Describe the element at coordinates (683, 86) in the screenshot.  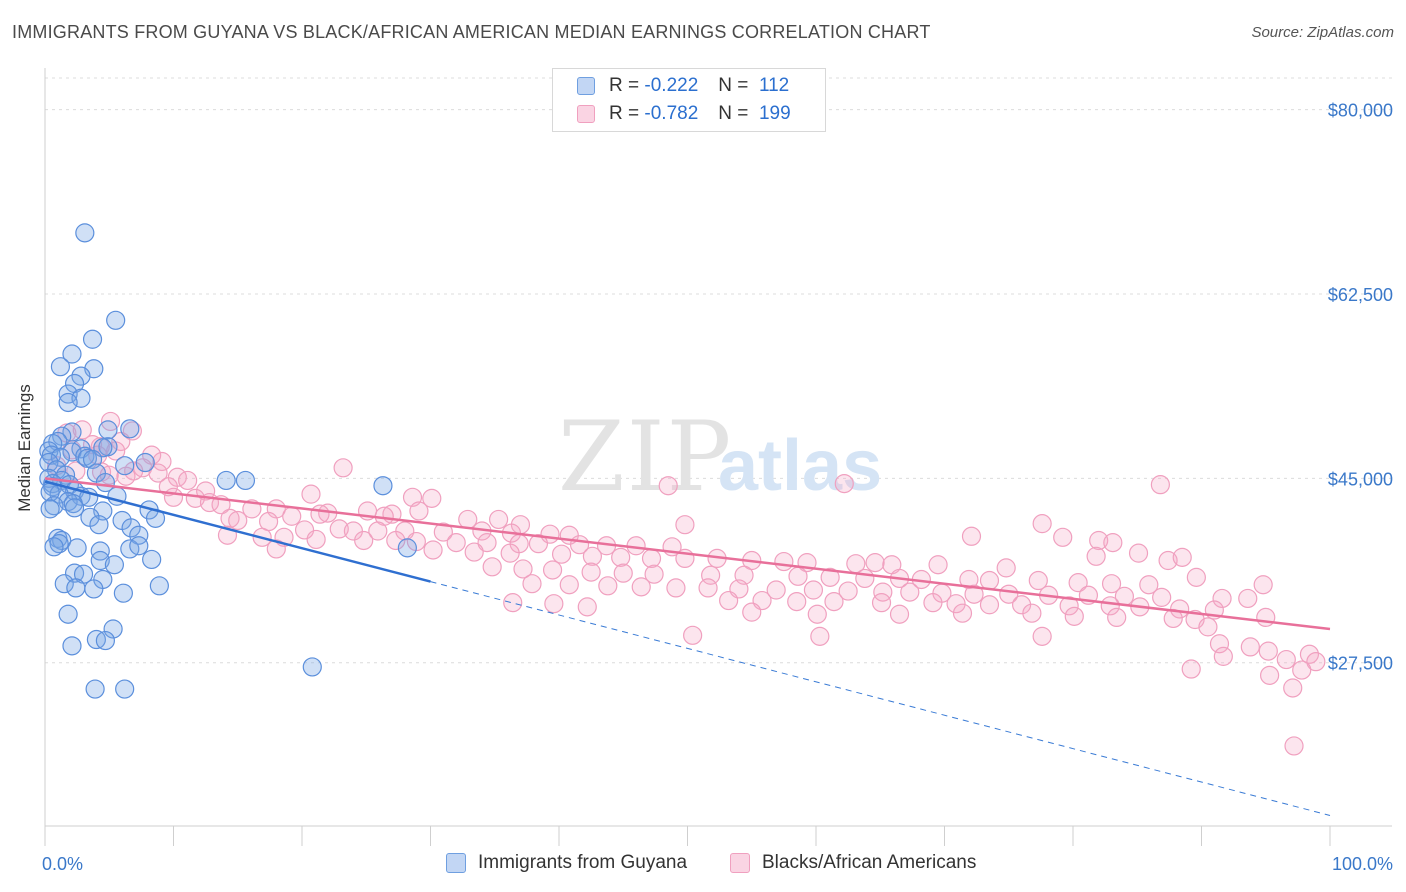
I see `legend-row-guyana: R = -0.222 N = 112` at that location.